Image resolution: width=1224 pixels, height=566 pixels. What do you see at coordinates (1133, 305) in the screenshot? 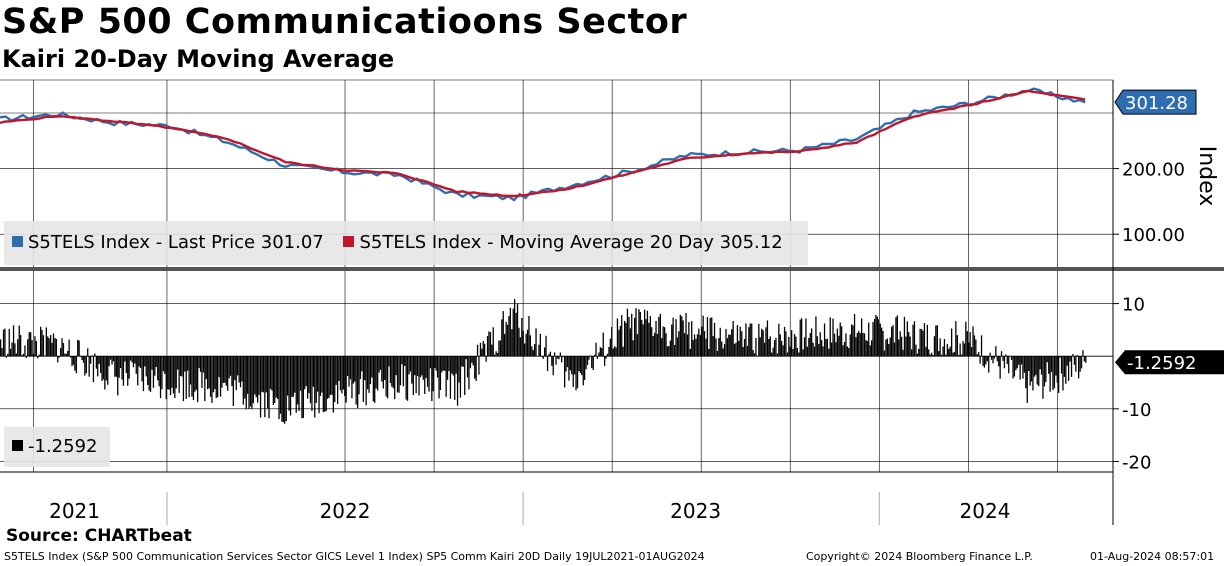
I see `bot-tick-label-0: 10` at bounding box center [1133, 305].